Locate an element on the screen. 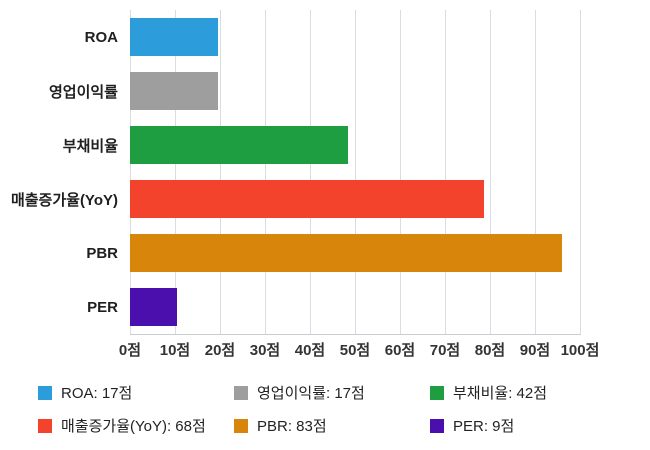 This screenshot has width=650, height=450. bar-sales-growth is located at coordinates (307, 199).